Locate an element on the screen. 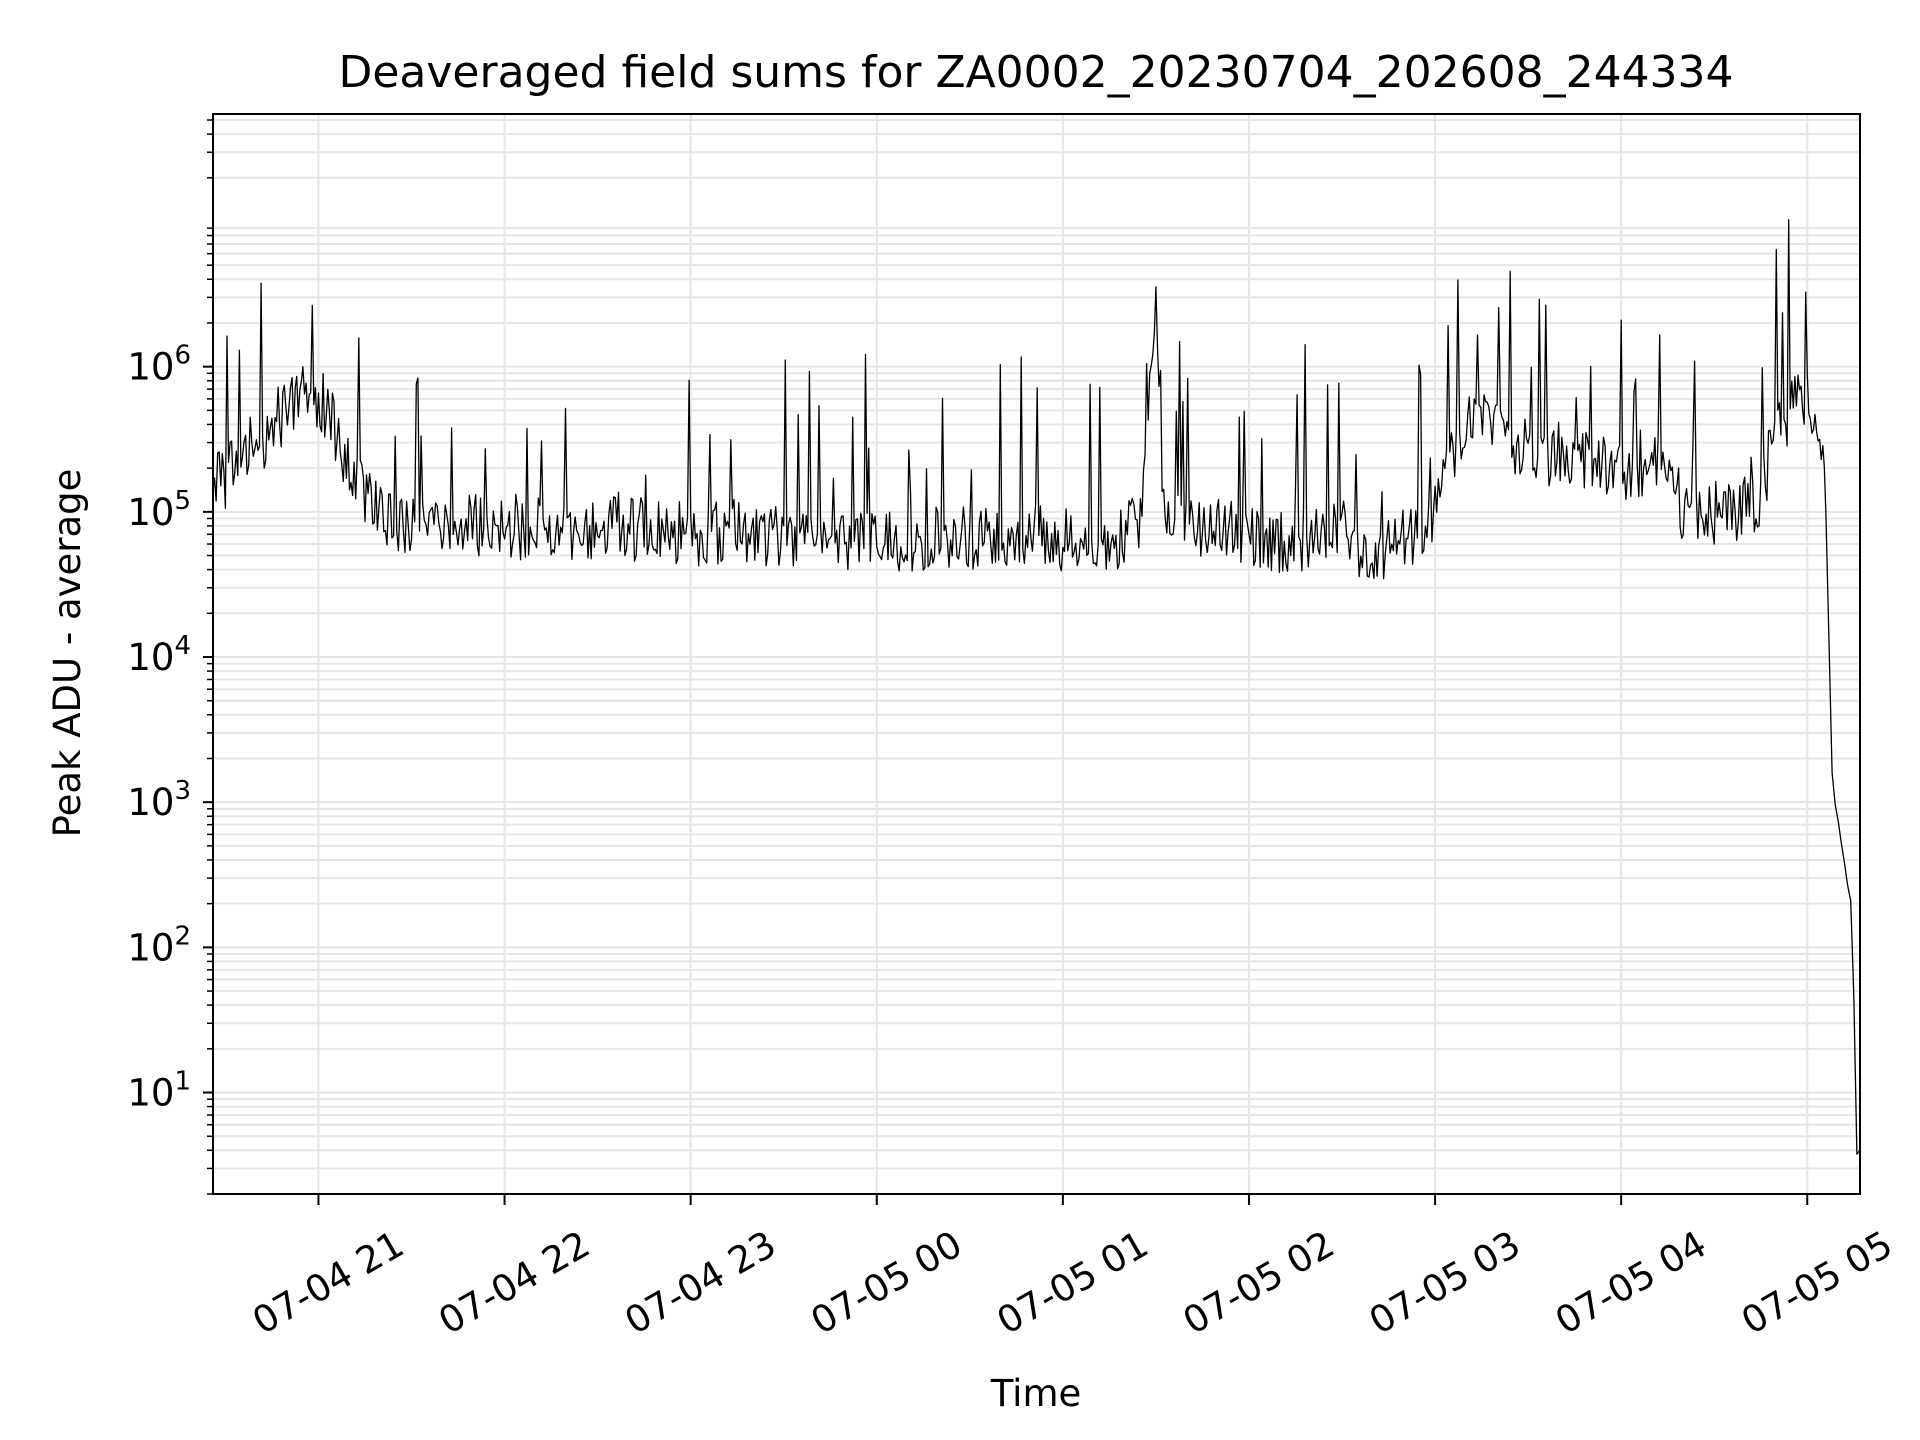 The height and width of the screenshot is (1440, 1920). y-tick-label: 102 is located at coordinates (159, 945).